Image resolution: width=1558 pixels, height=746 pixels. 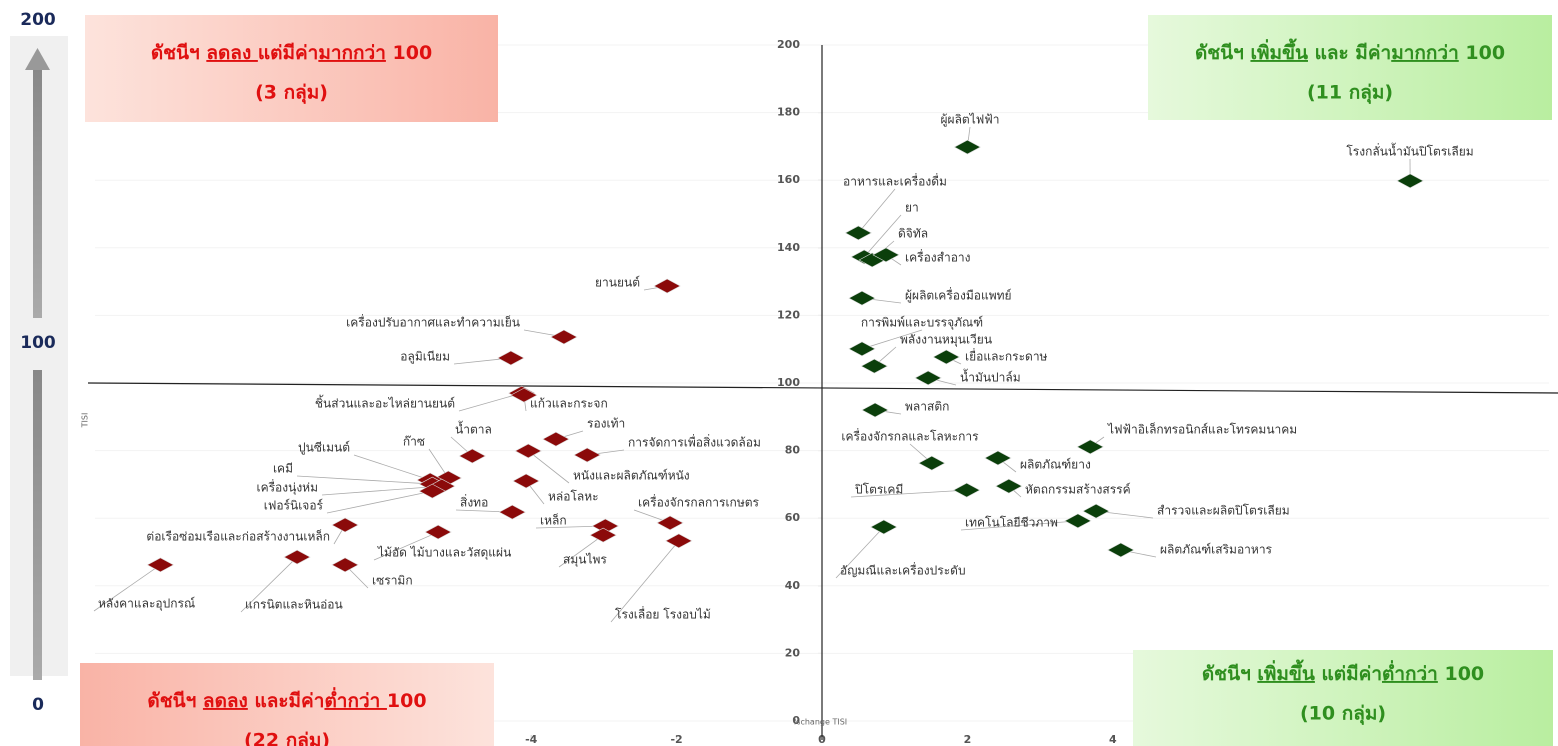 What do you see at coordinates (1343, 714) in the screenshot?
I see `quadrant-count: (10 กลุ่ม)` at bounding box center [1343, 714].